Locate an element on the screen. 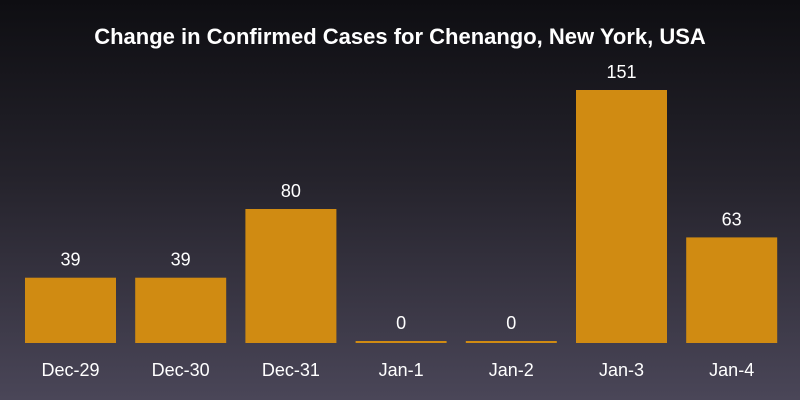  x-tick-label-jan-1: Jan-1 is located at coordinates (401, 370).